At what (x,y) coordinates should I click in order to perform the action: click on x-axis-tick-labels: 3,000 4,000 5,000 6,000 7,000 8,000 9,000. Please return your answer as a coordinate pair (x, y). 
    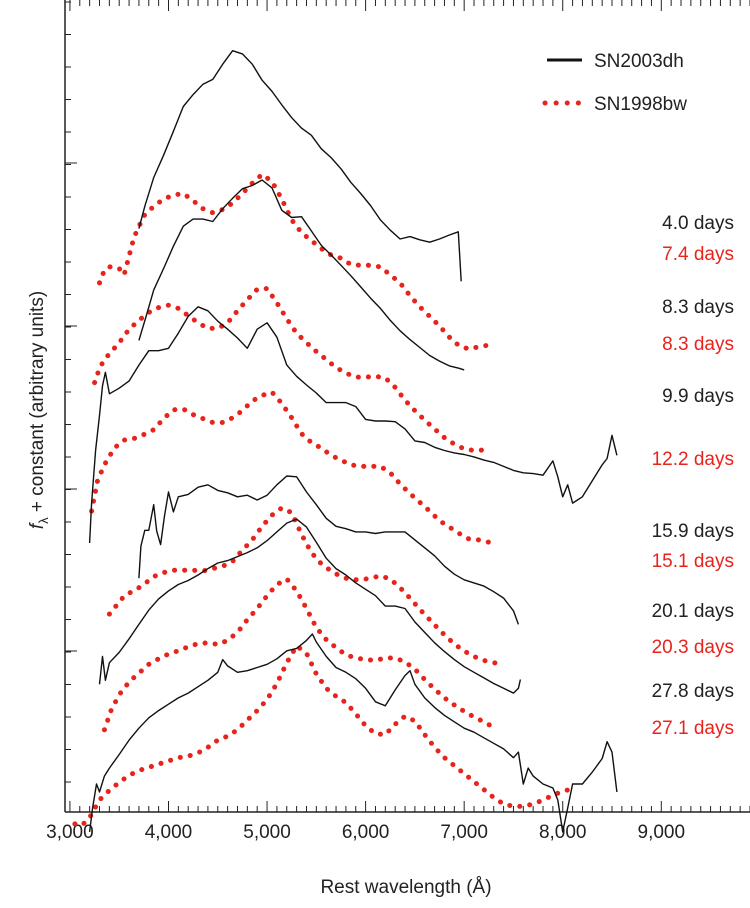
    Looking at the image, I should click on (365, 832).